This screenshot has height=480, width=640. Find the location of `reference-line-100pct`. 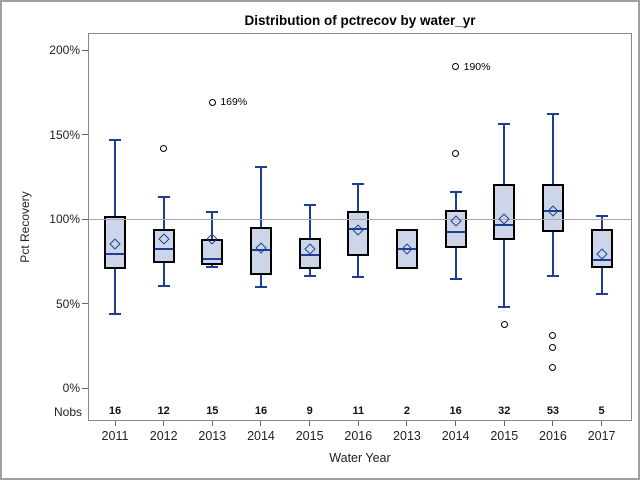

reference-line-100pct is located at coordinates (360, 219).